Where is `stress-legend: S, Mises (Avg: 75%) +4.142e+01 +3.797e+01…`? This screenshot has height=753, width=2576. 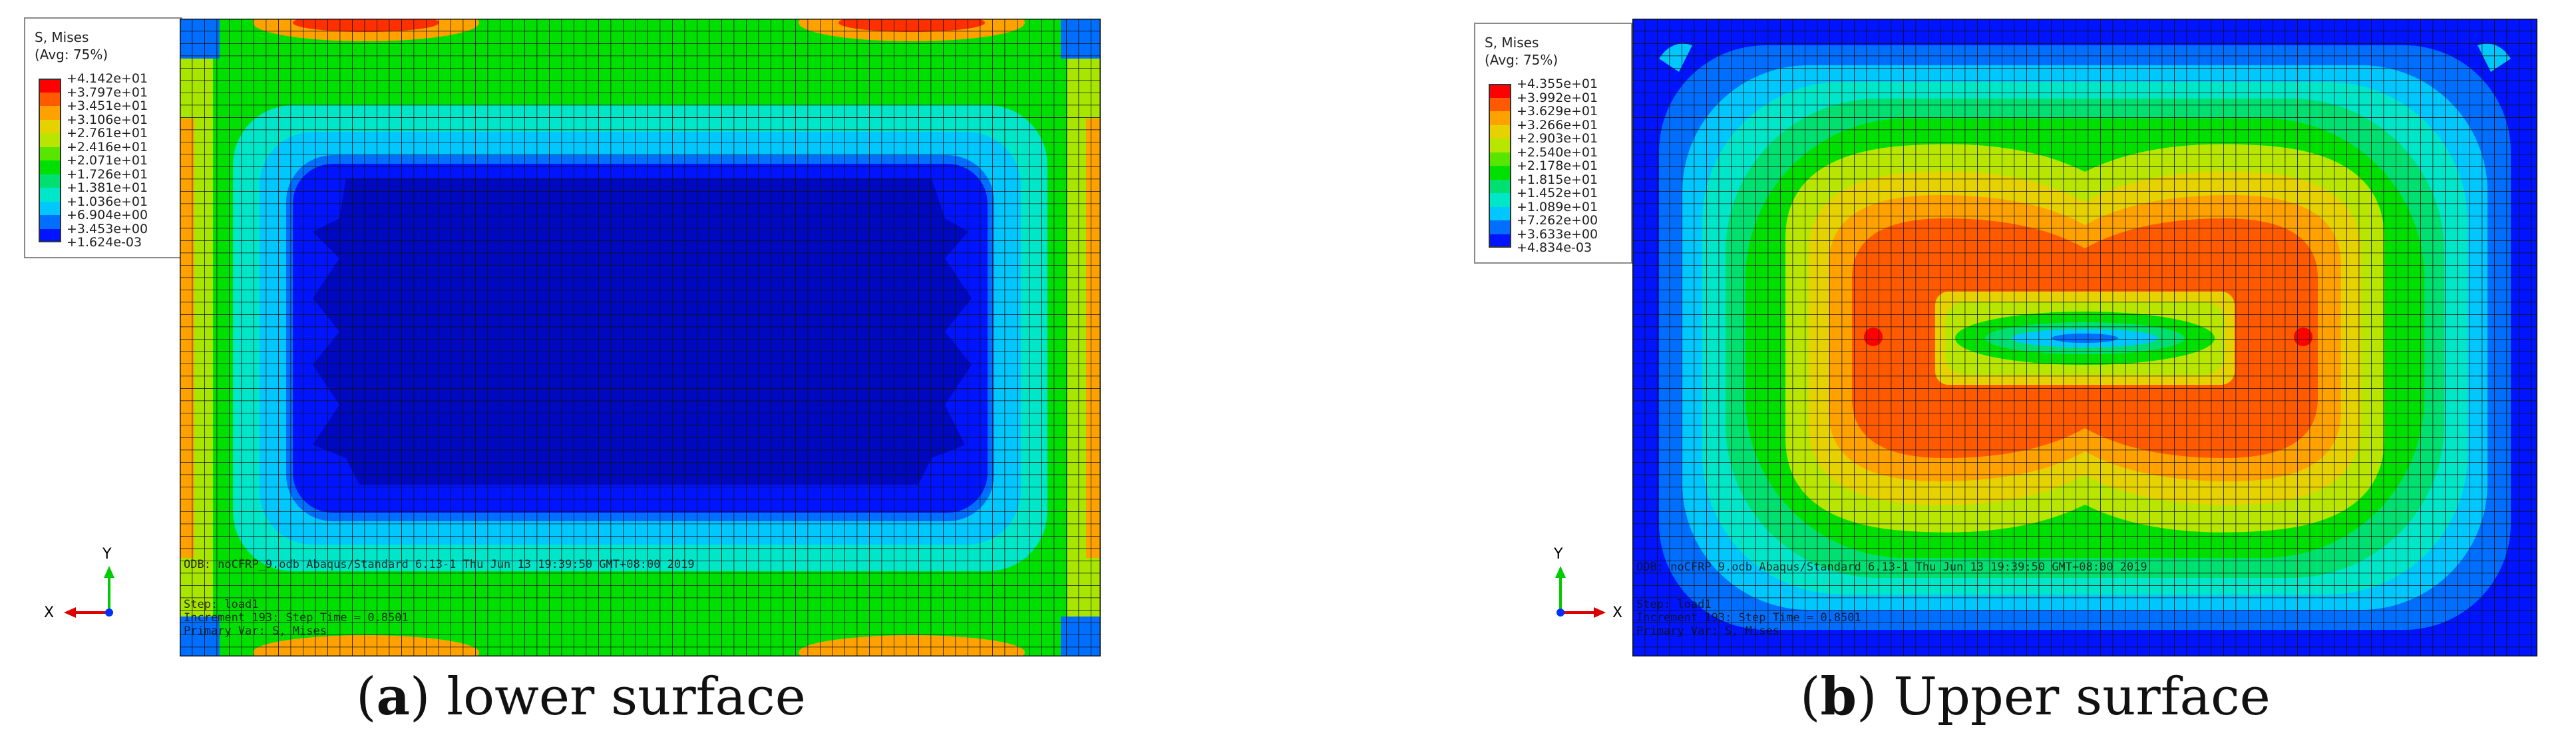
stress-legend: S, Mises (Avg: 75%) +4.142e+01 +3.797e+01… is located at coordinates (103, 137).